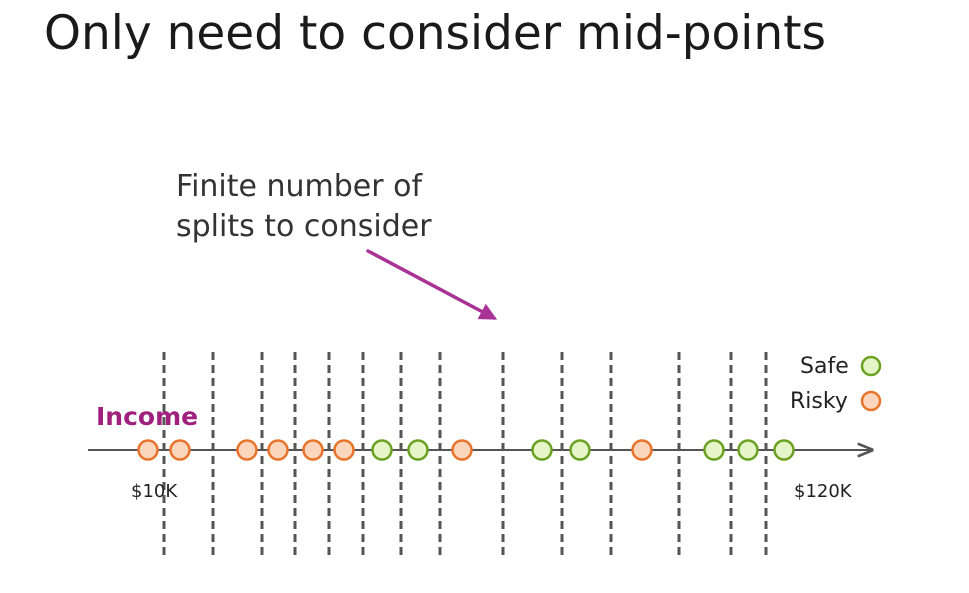 The image size is (969, 593). I want to click on legend-safe-marker, so click(871, 366).